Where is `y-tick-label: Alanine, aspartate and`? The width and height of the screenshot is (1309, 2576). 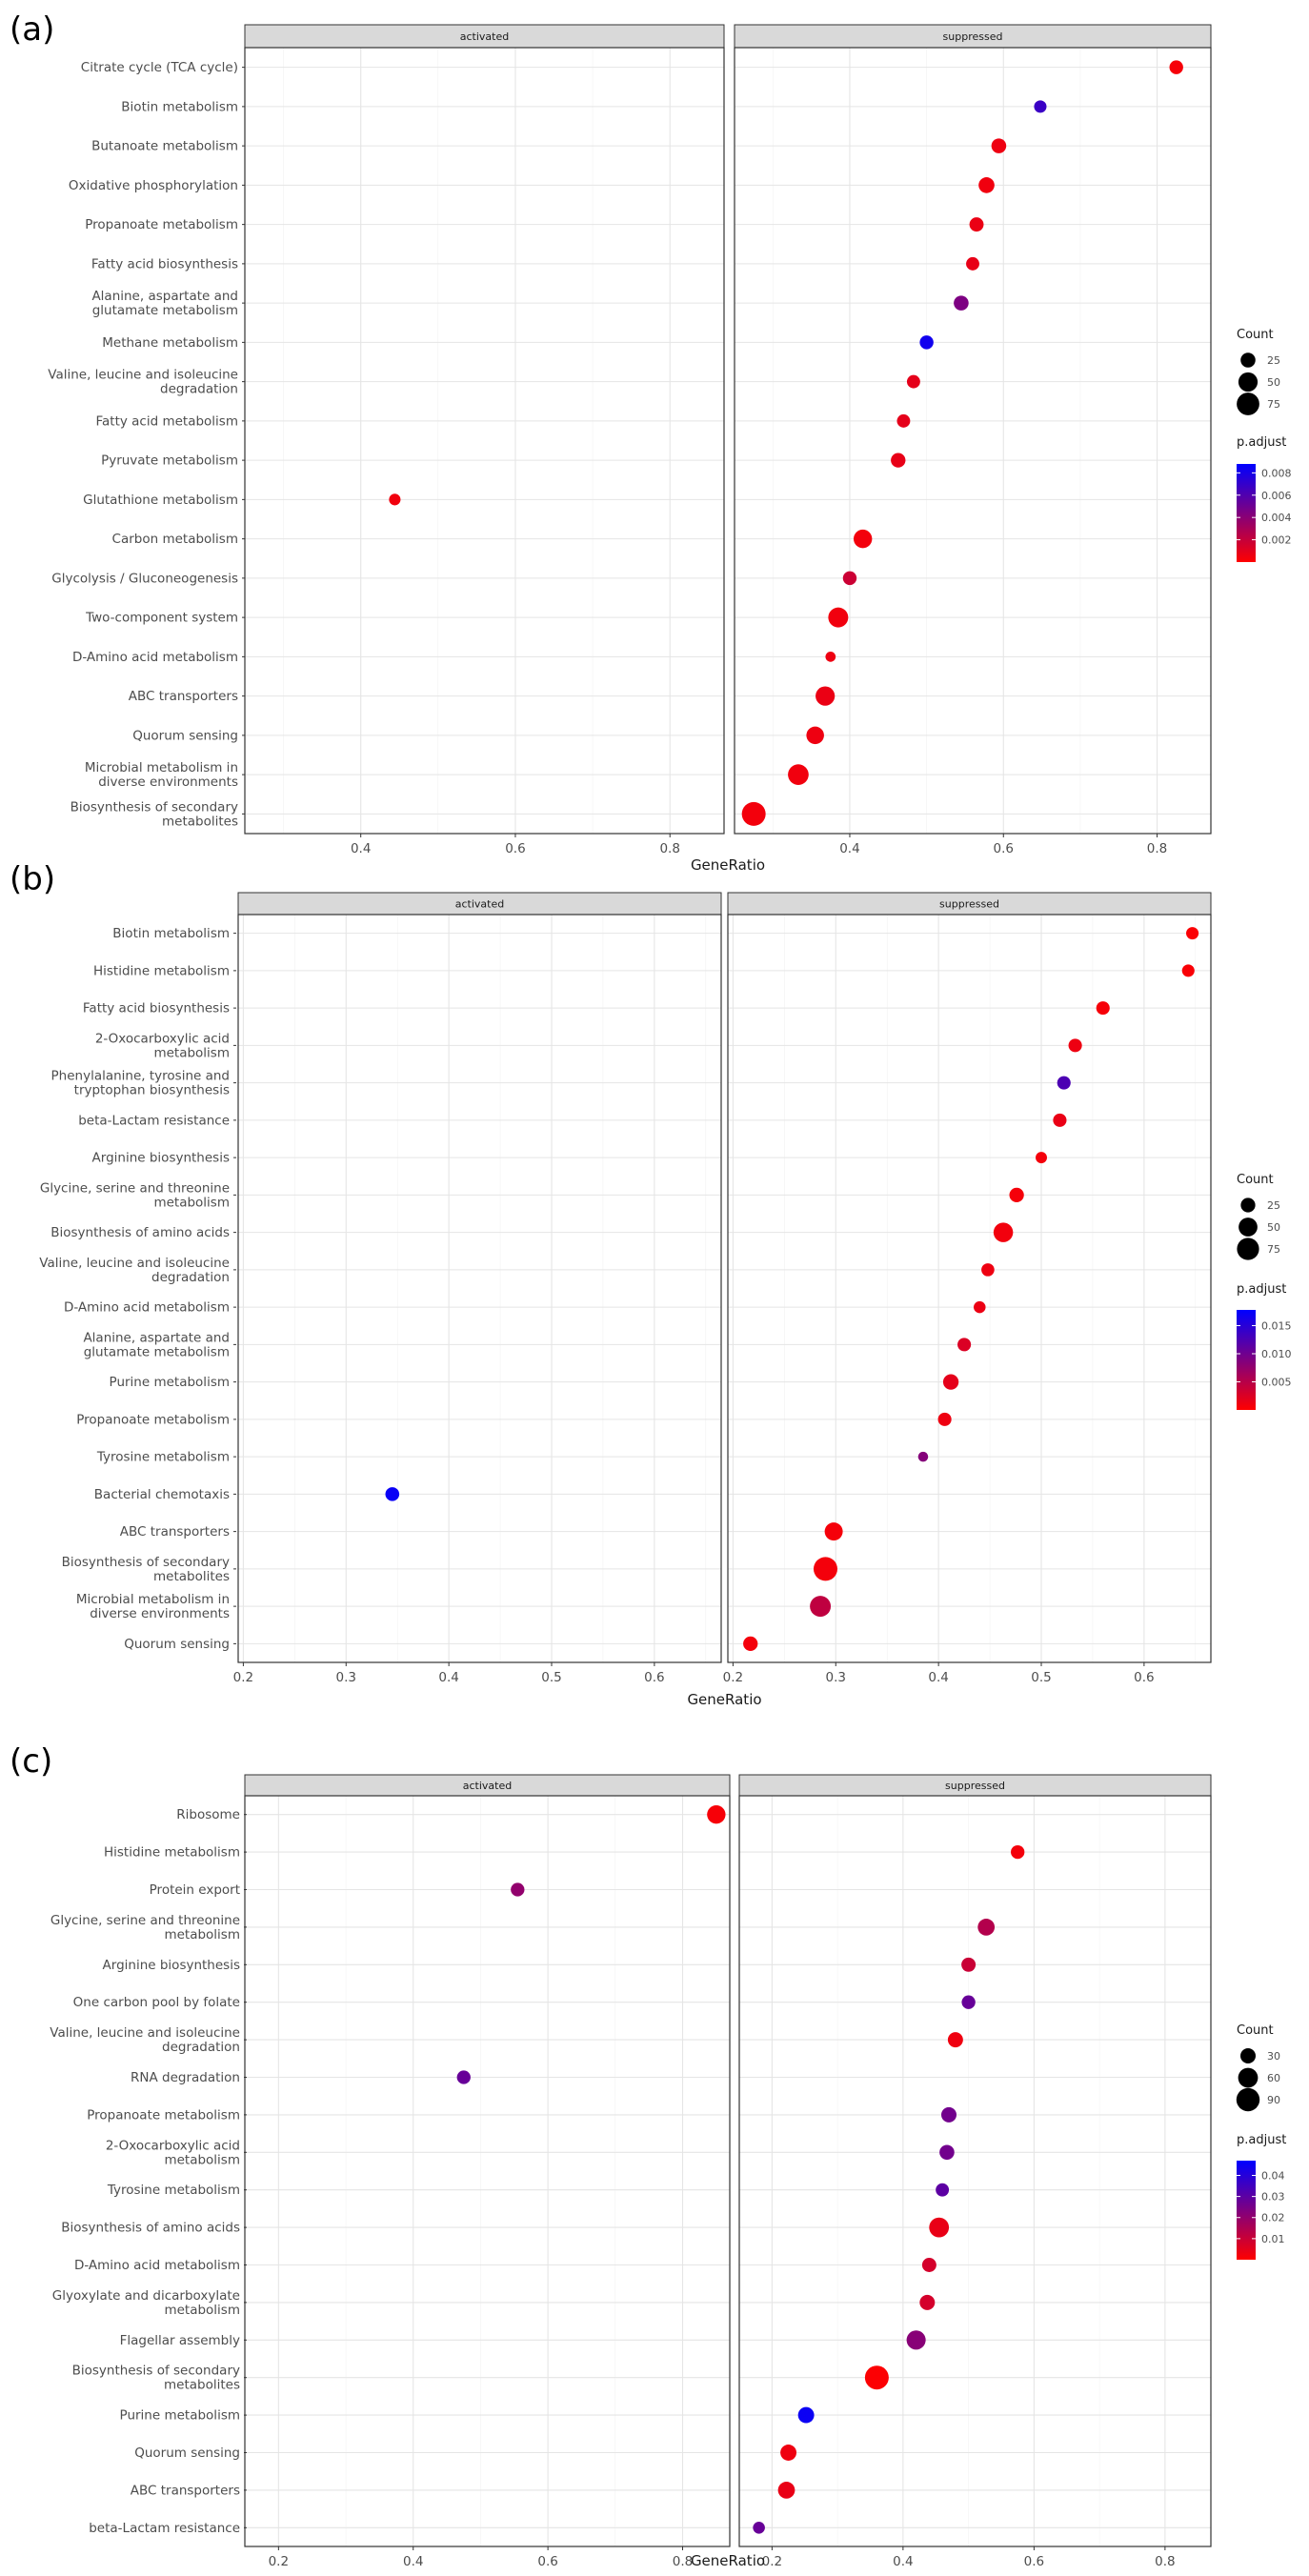
y-tick-label: Alanine, aspartate and is located at coordinates (156, 1338).